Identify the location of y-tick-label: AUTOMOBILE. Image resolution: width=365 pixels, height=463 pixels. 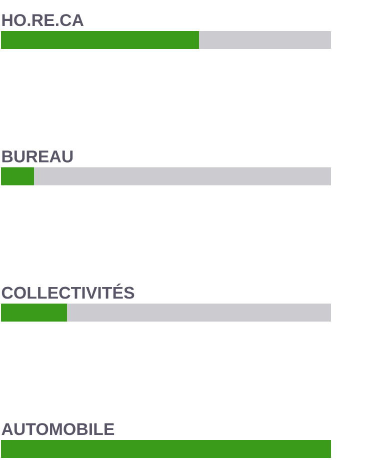
(58, 429).